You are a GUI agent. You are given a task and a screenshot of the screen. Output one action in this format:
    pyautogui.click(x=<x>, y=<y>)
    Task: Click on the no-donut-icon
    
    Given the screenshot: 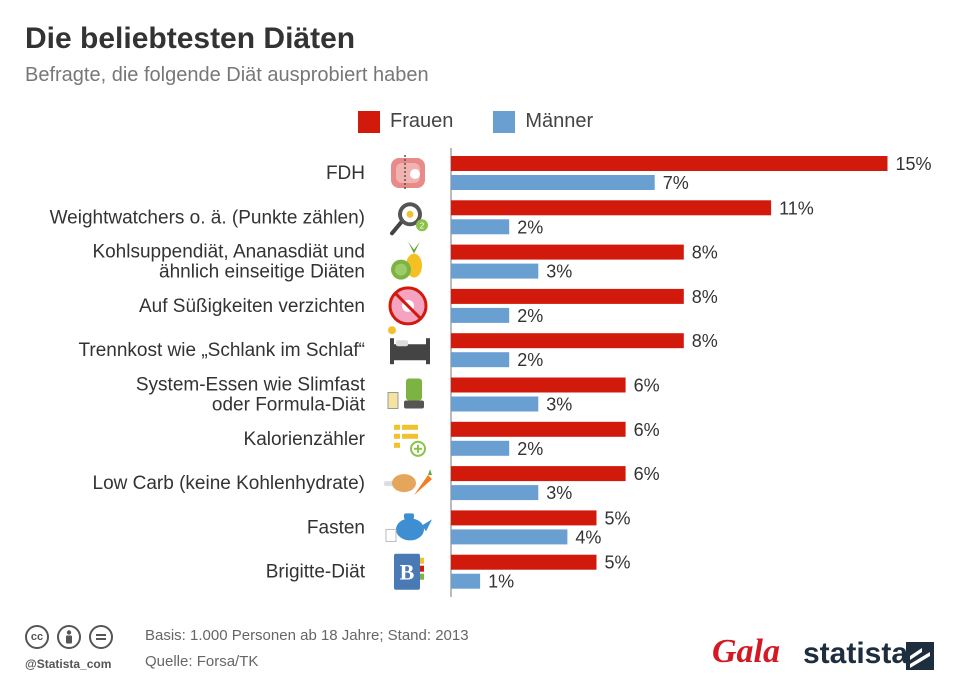 What is the action you would take?
    pyautogui.click(x=408, y=306)
    